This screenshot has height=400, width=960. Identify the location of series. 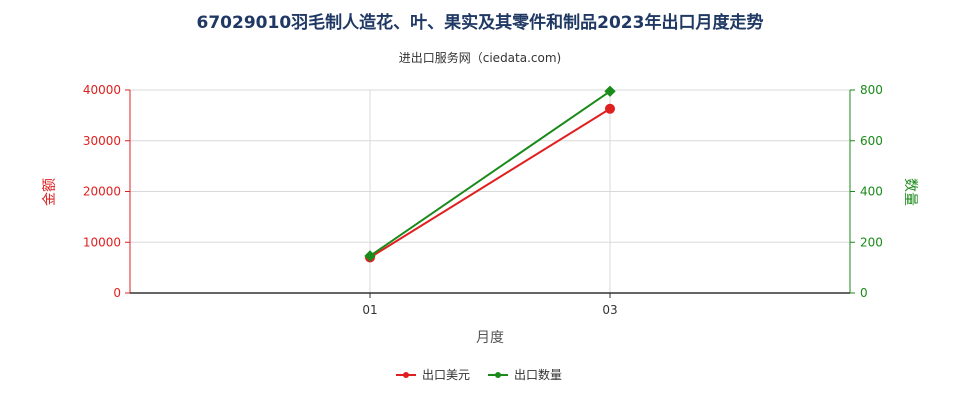
(490, 174).